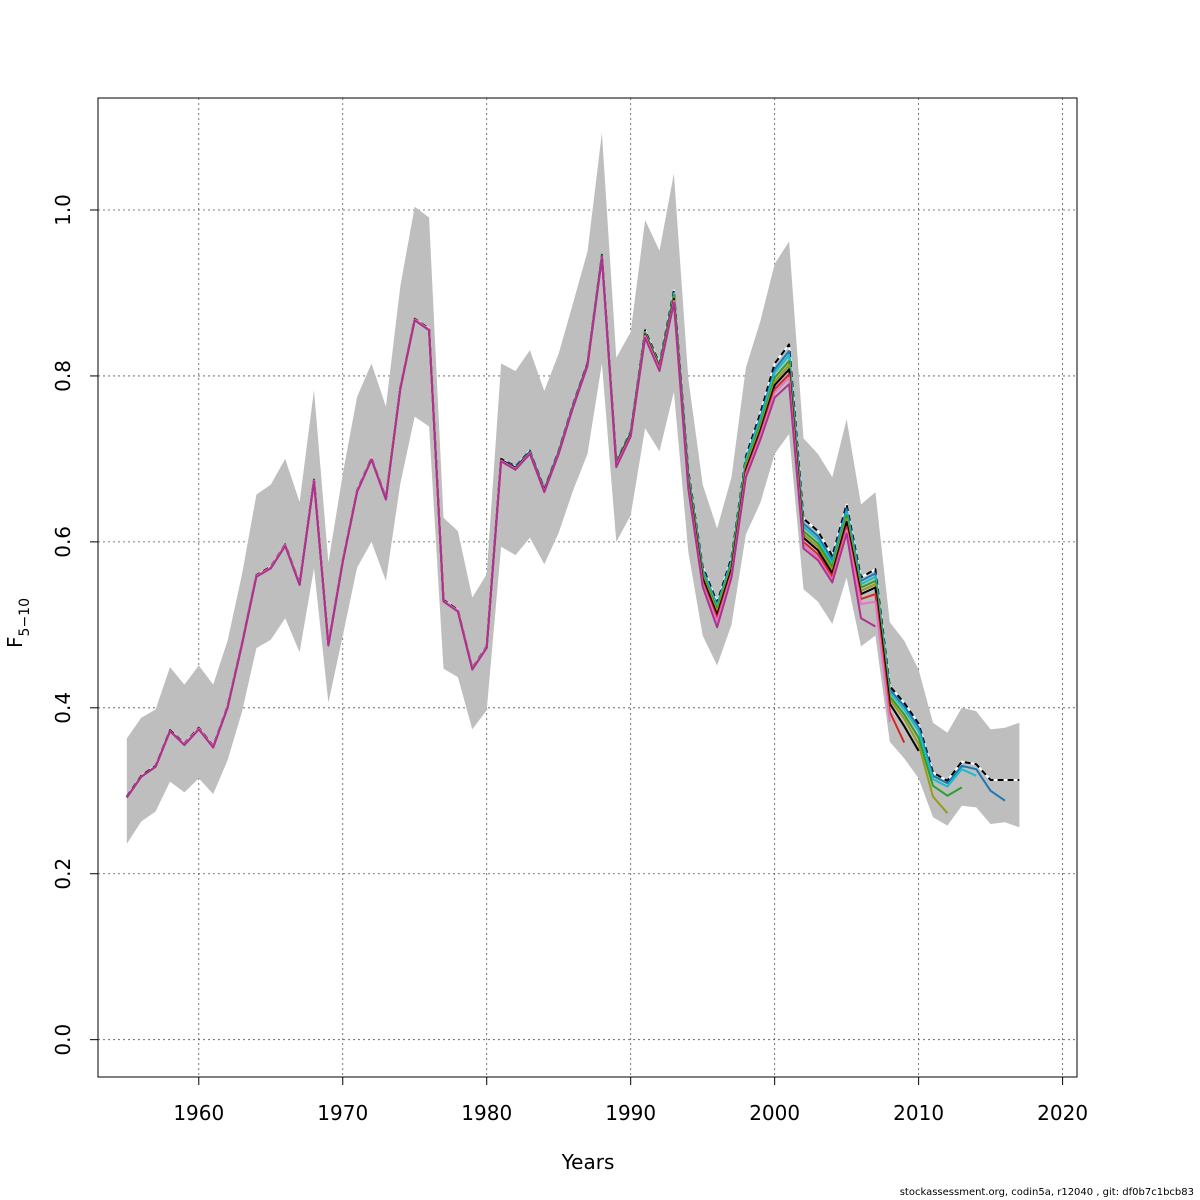  What do you see at coordinates (588, 1162) in the screenshot?
I see `x-axis-title: Years` at bounding box center [588, 1162].